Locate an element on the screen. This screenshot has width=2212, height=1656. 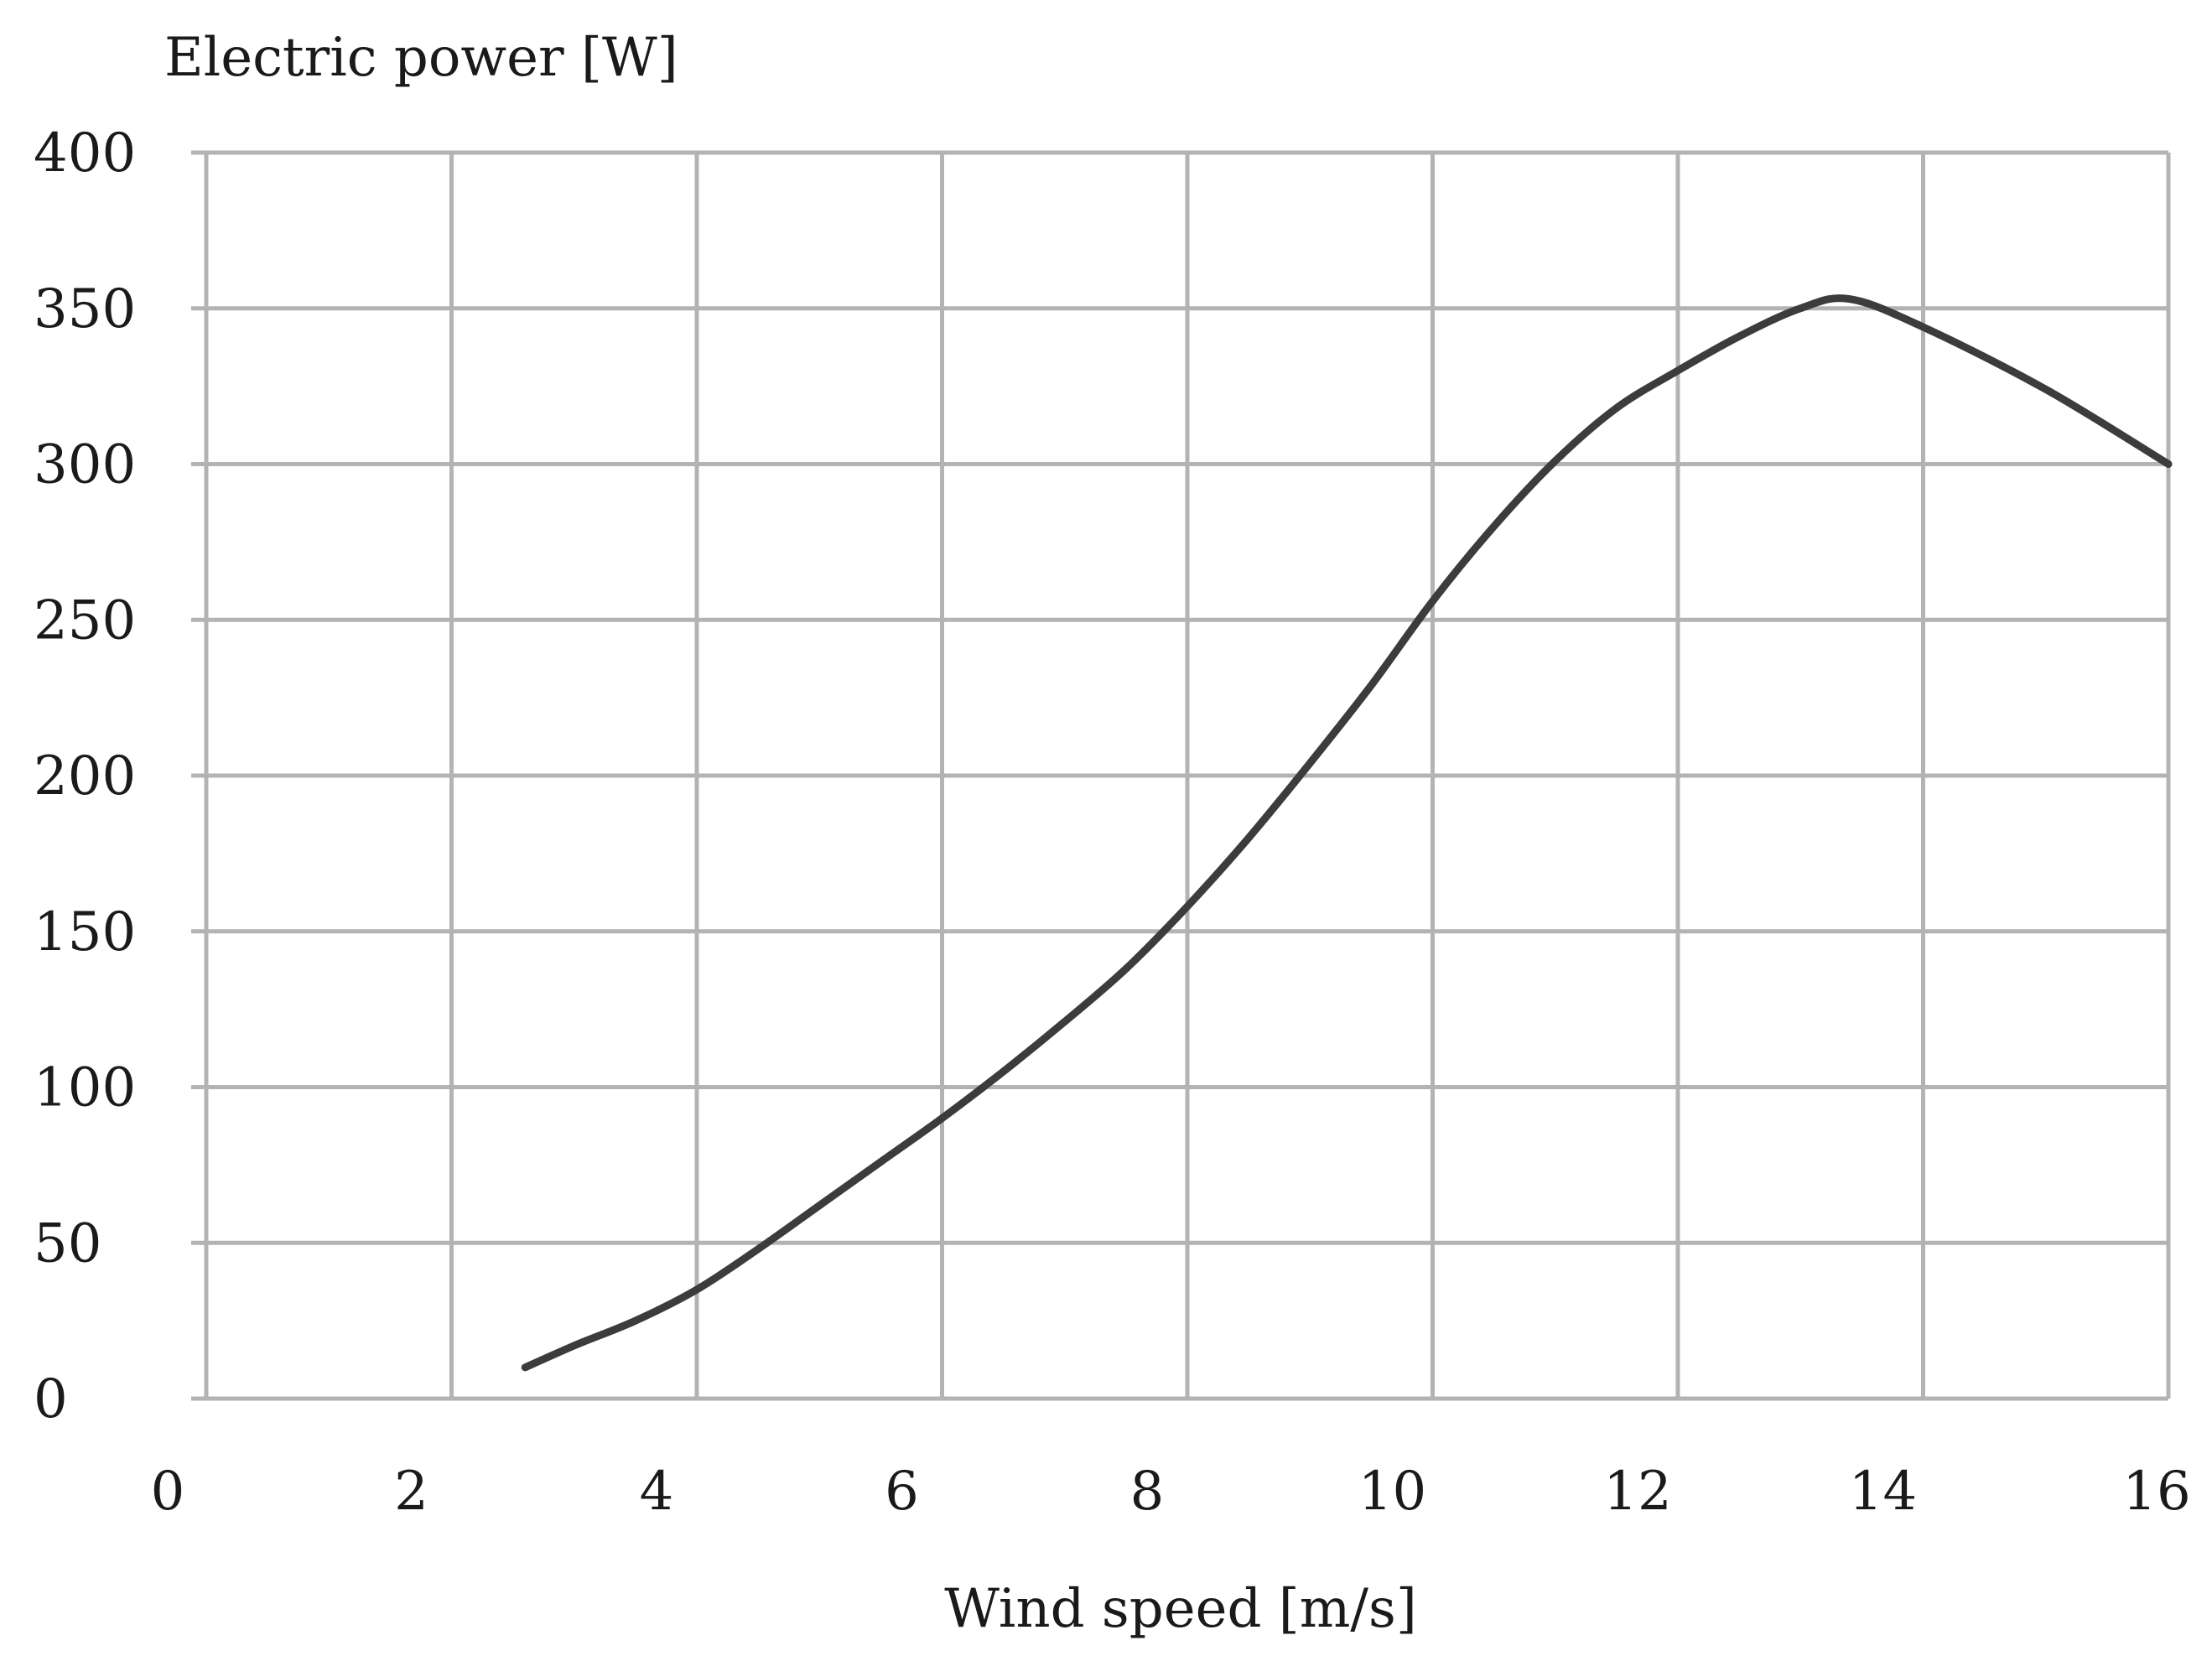
y-axis-title: Electric power [W] is located at coordinates (421, 58).